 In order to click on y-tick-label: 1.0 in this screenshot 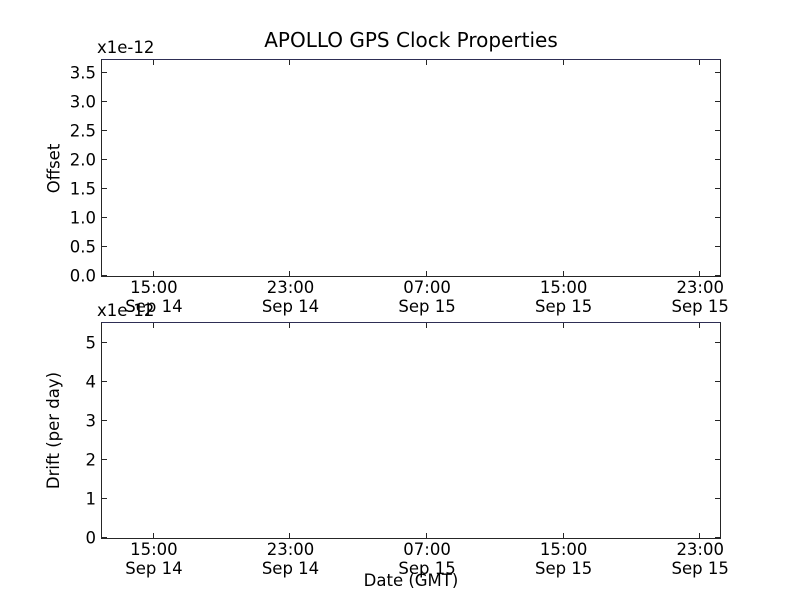, I will do `click(82, 218)`.